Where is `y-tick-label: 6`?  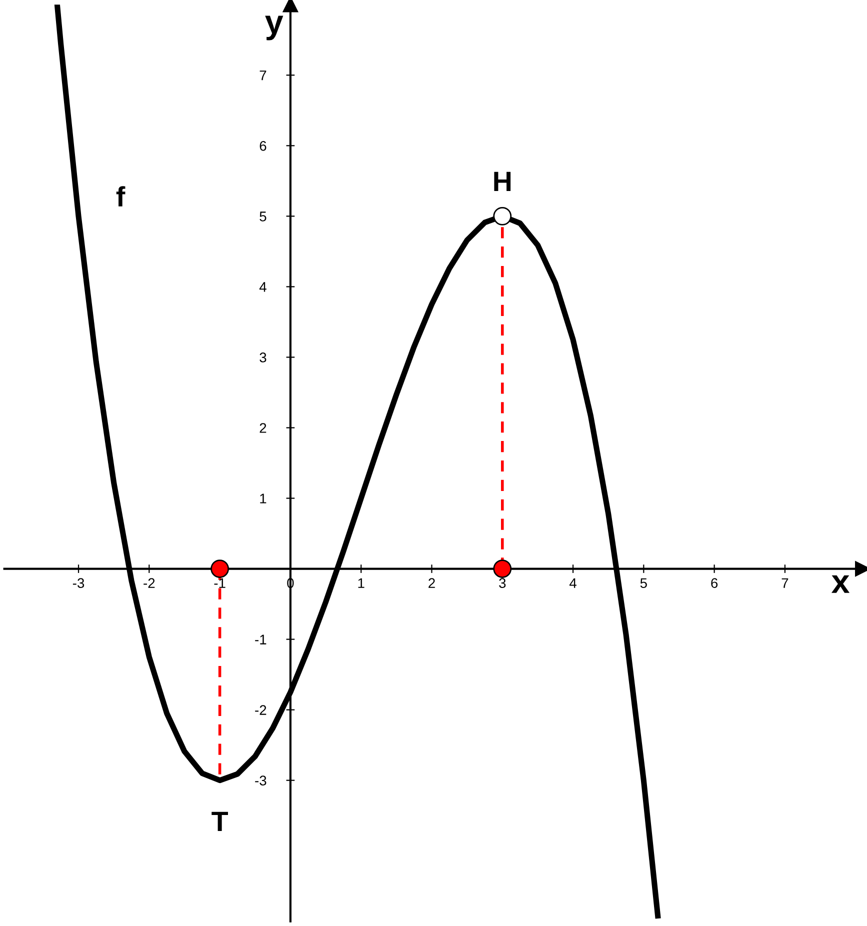 y-tick-label: 6 is located at coordinates (263, 146).